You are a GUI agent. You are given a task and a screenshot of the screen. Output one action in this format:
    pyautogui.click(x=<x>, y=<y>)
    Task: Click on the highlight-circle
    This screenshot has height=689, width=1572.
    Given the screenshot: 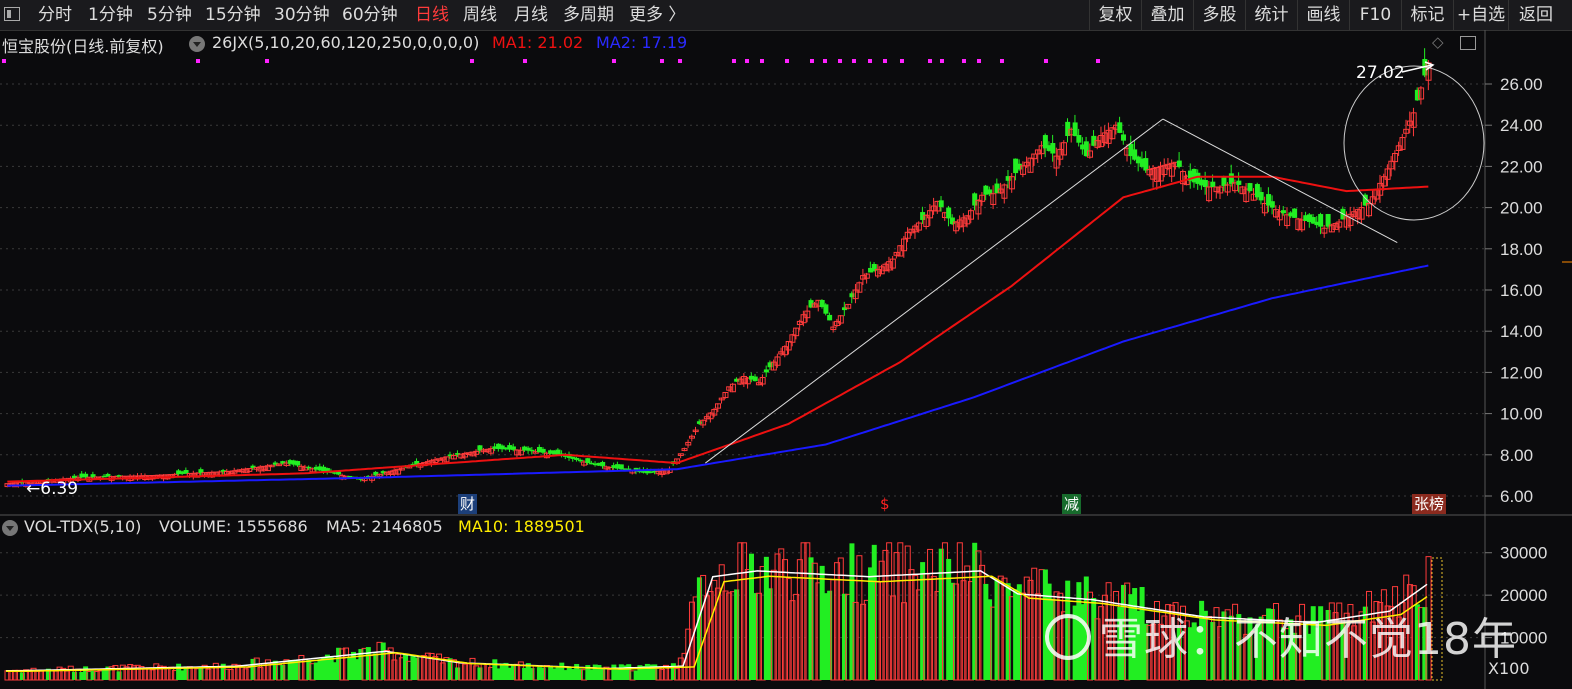 What is the action you would take?
    pyautogui.click(x=1414, y=143)
    